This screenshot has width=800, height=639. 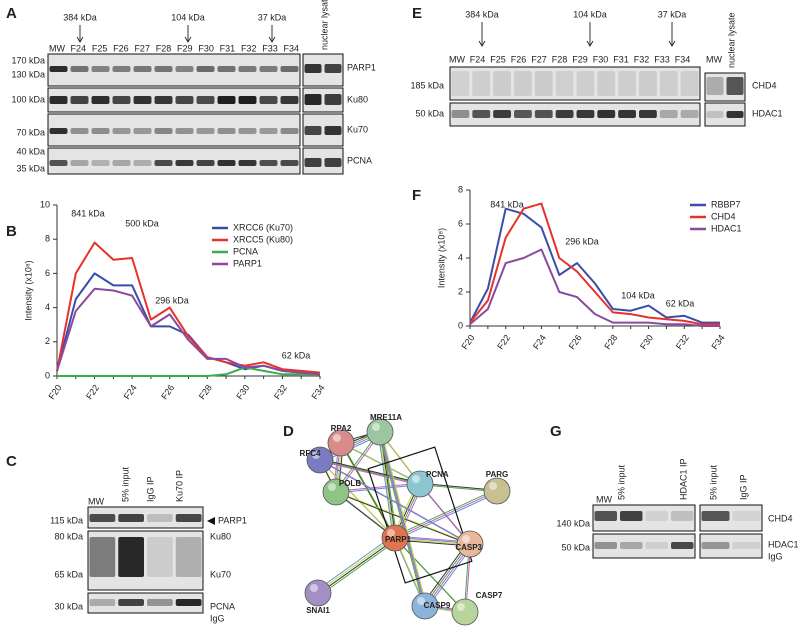 What do you see at coordinates (92, 392) in the screenshot?
I see `x-tick-label: F22` at bounding box center [92, 392].